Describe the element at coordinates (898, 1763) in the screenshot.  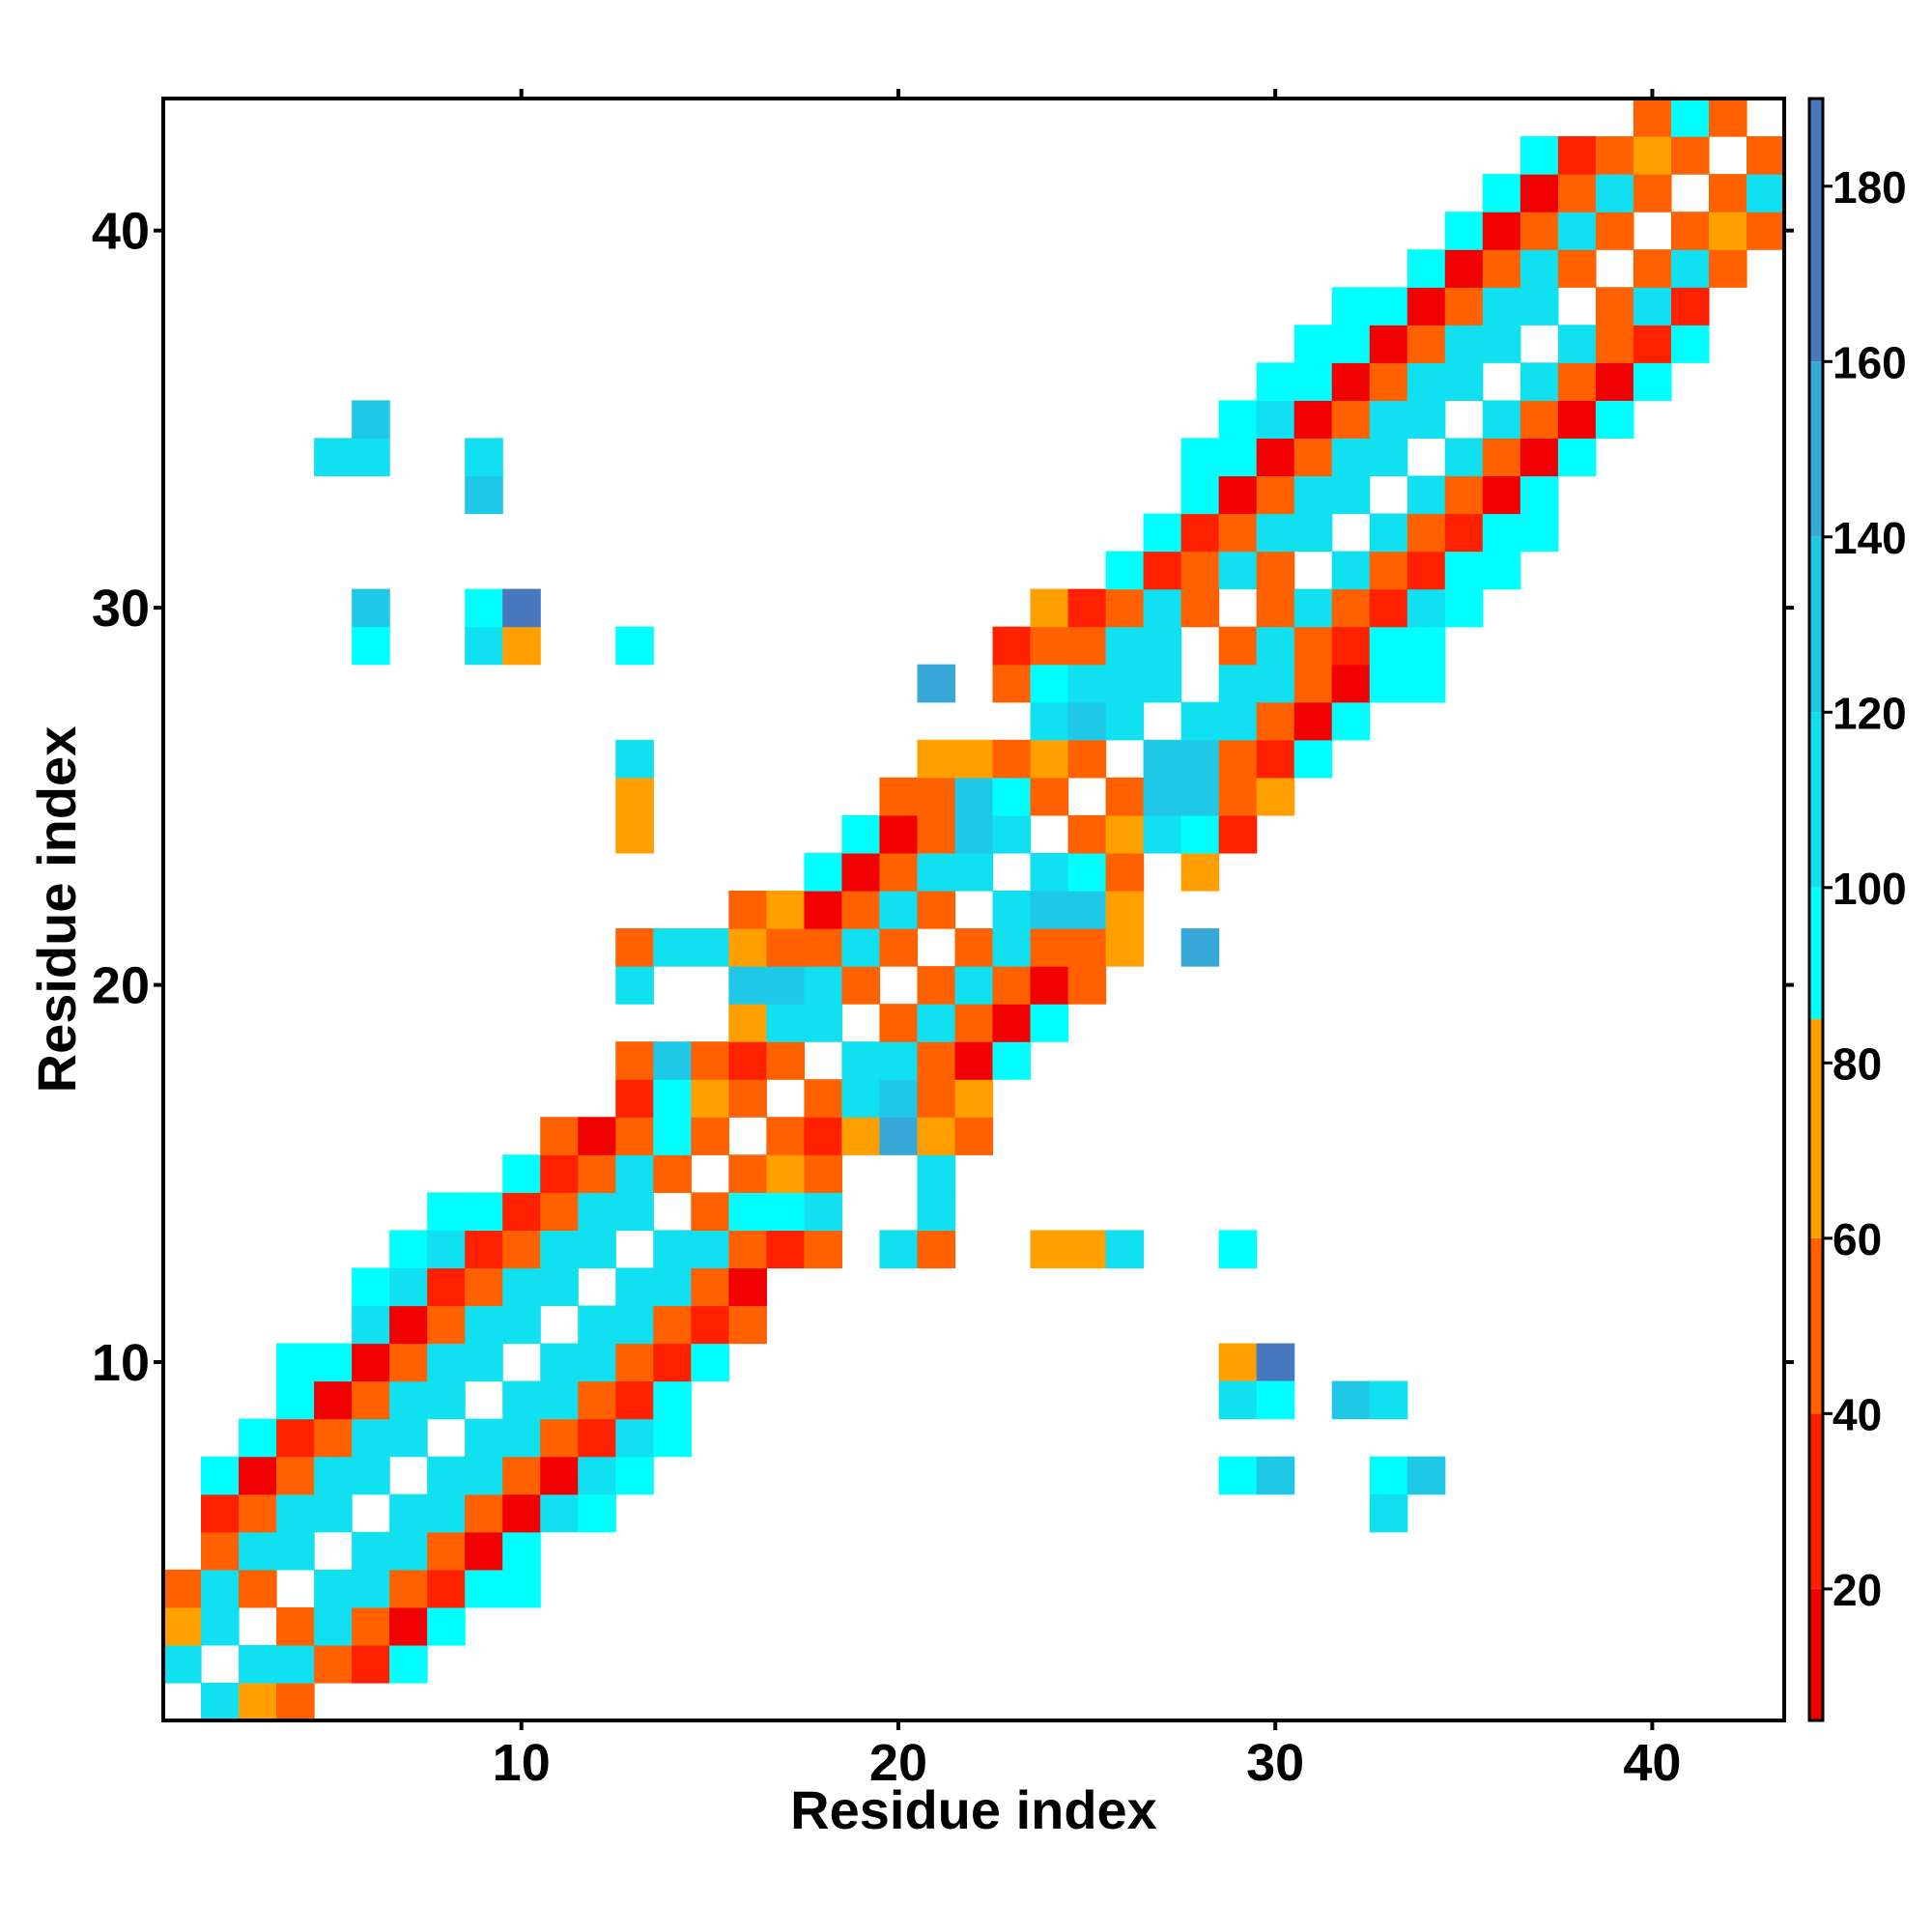
I see `x-tick-label: 20` at that location.